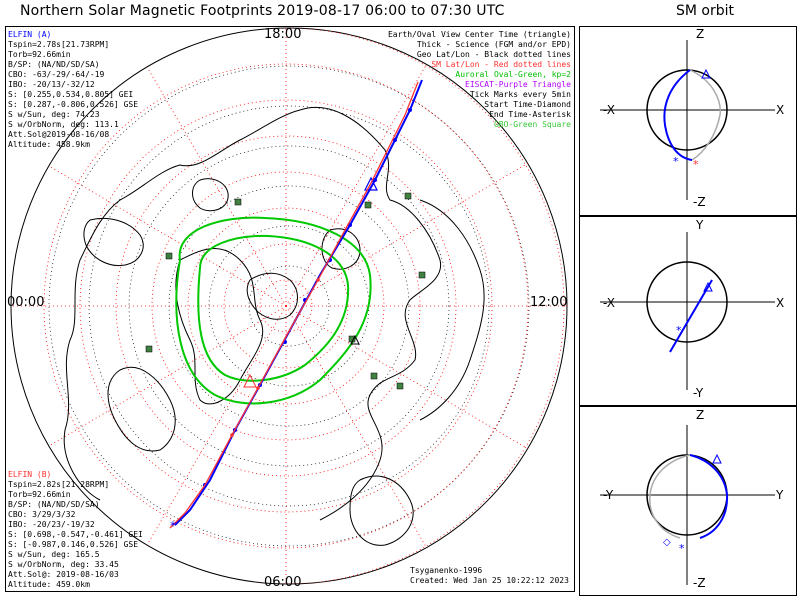  I want to click on orbit-plot-xy: *, so click(687, 311).